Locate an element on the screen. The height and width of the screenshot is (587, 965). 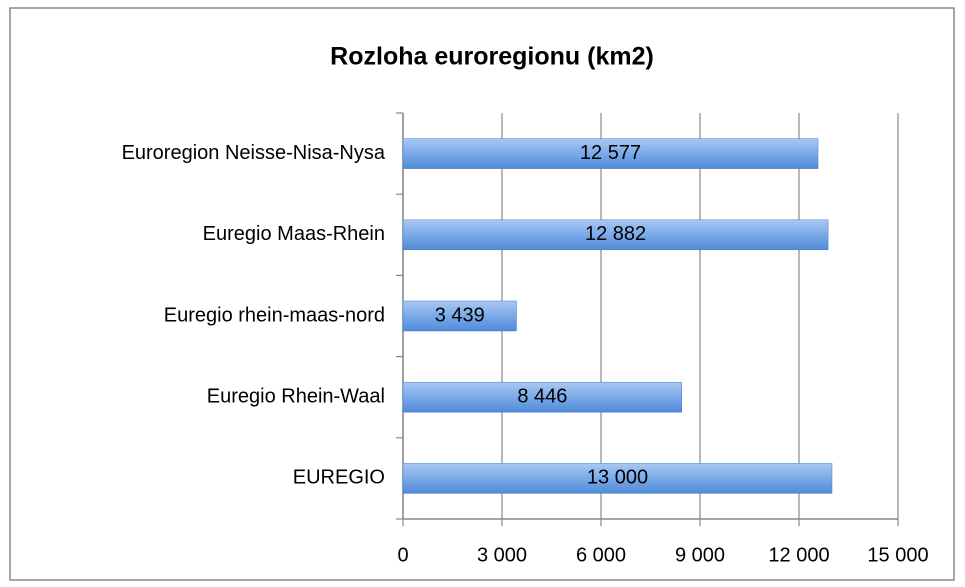
x-tick-label: 9 000 is located at coordinates (700, 555).